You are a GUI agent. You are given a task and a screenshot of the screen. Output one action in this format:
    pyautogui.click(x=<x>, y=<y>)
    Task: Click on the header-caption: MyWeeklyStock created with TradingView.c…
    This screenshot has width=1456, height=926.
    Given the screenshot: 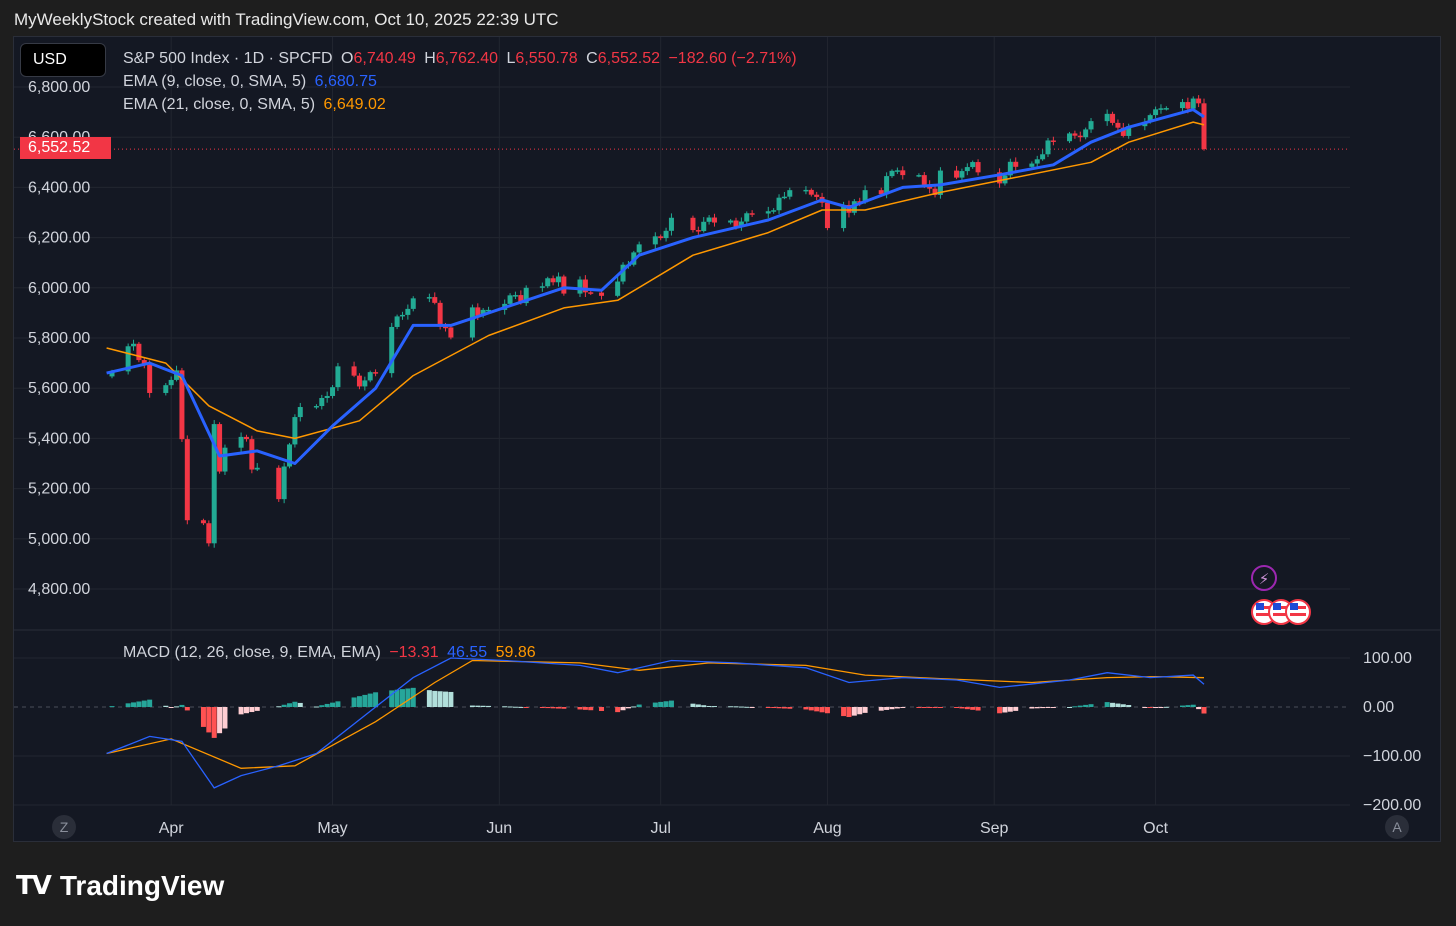 What is the action you would take?
    pyautogui.click(x=286, y=19)
    